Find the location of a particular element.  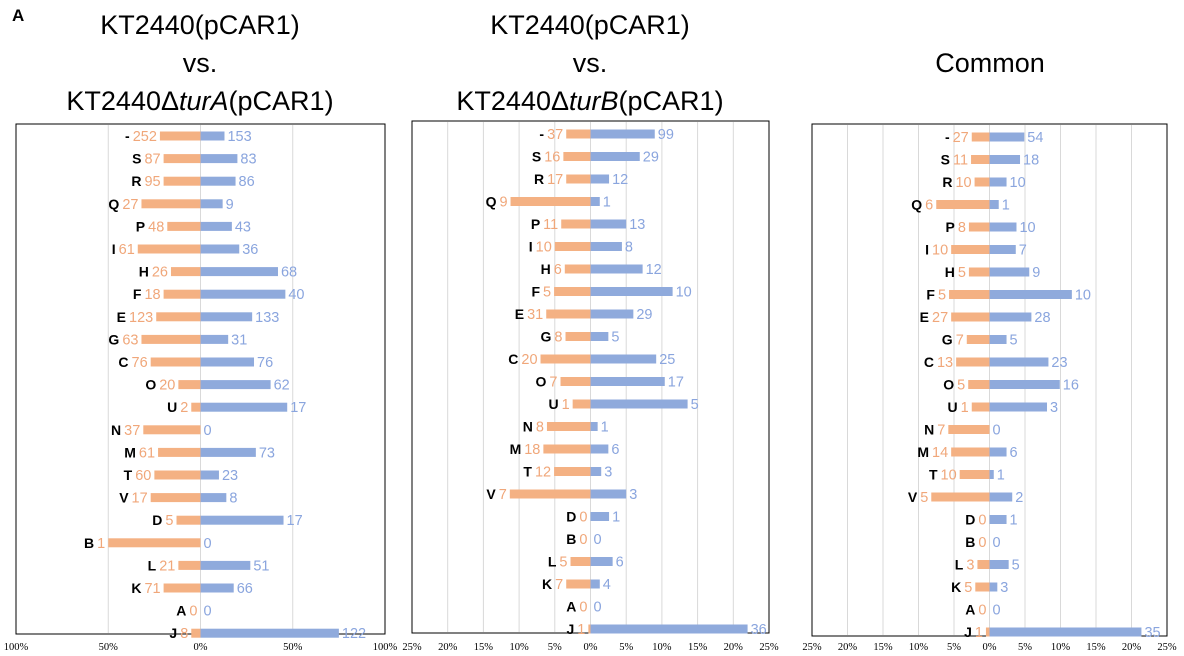

right-value-label: 12 is located at coordinates (654, 270).